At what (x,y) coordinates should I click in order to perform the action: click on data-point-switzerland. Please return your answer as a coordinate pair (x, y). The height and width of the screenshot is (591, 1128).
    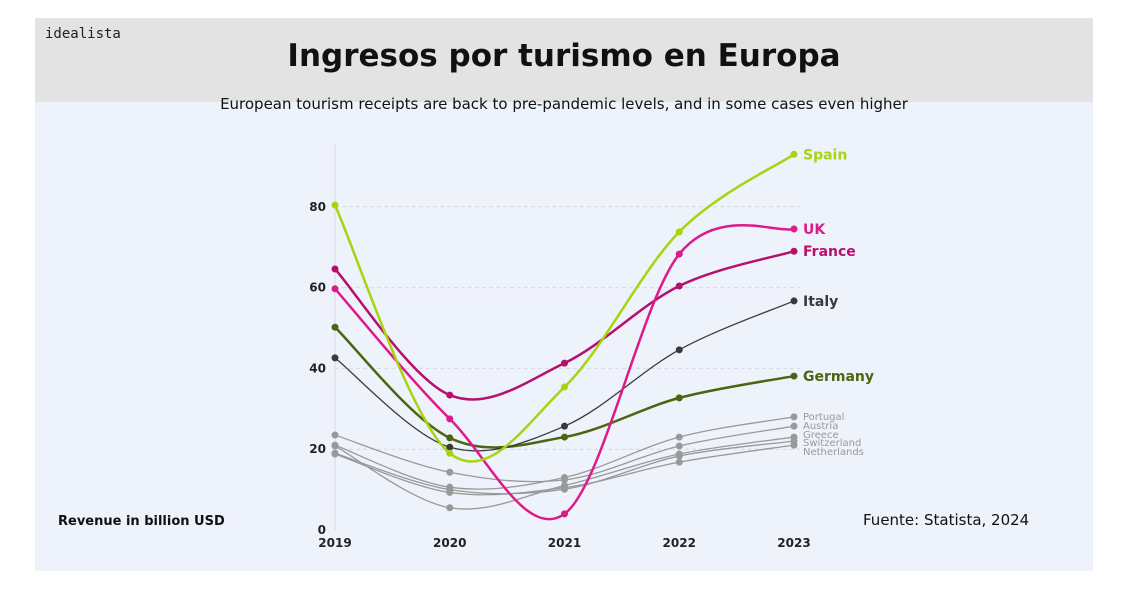
    Looking at the image, I should click on (335, 453).